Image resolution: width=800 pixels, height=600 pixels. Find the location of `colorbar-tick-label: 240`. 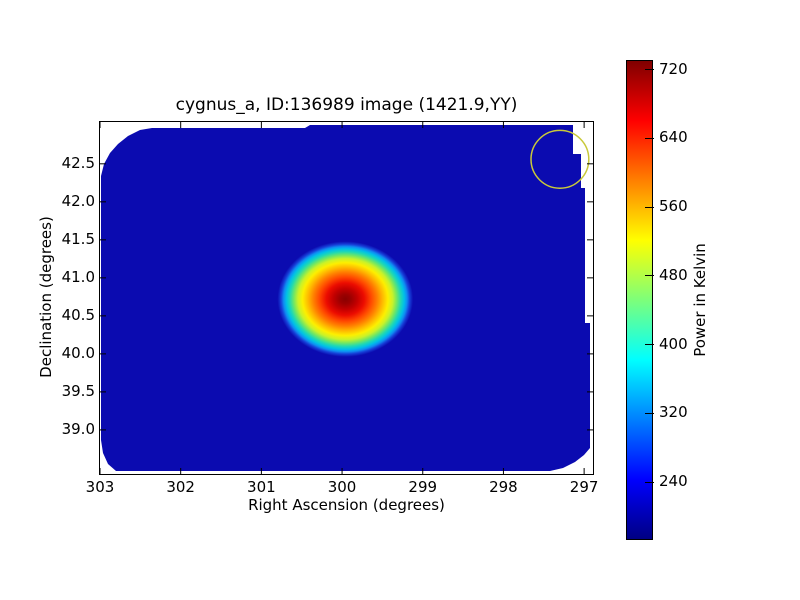

colorbar-tick-label: 240 is located at coordinates (673, 481).